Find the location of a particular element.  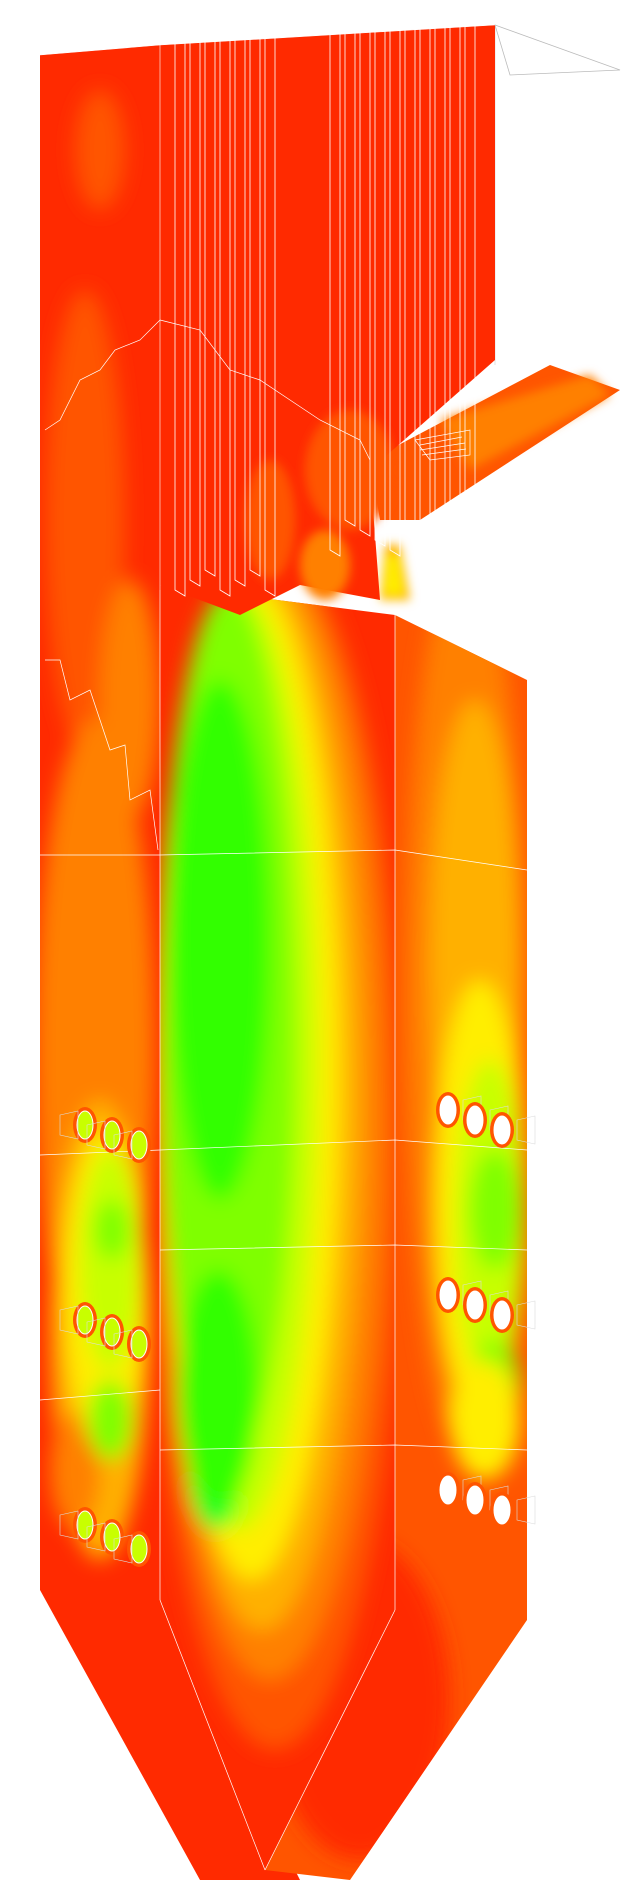

burner-group-right is located at coordinates (486, 1310).